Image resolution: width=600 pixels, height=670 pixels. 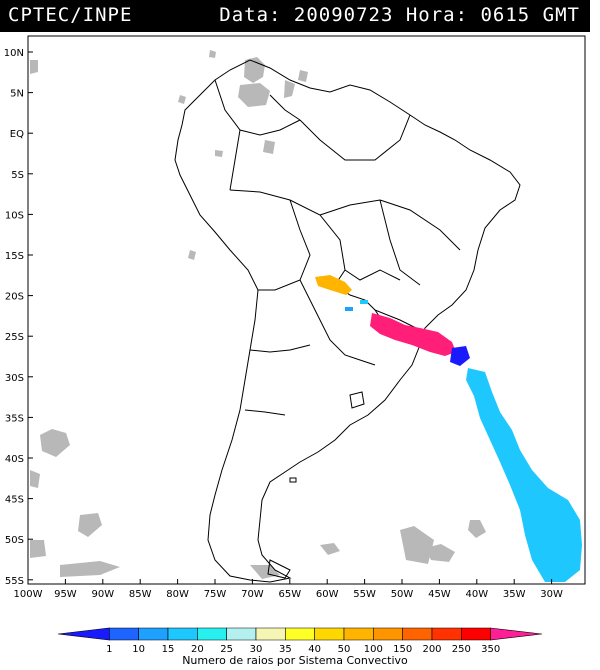 I want to click on lat-label: 45S, so click(x=14, y=500).